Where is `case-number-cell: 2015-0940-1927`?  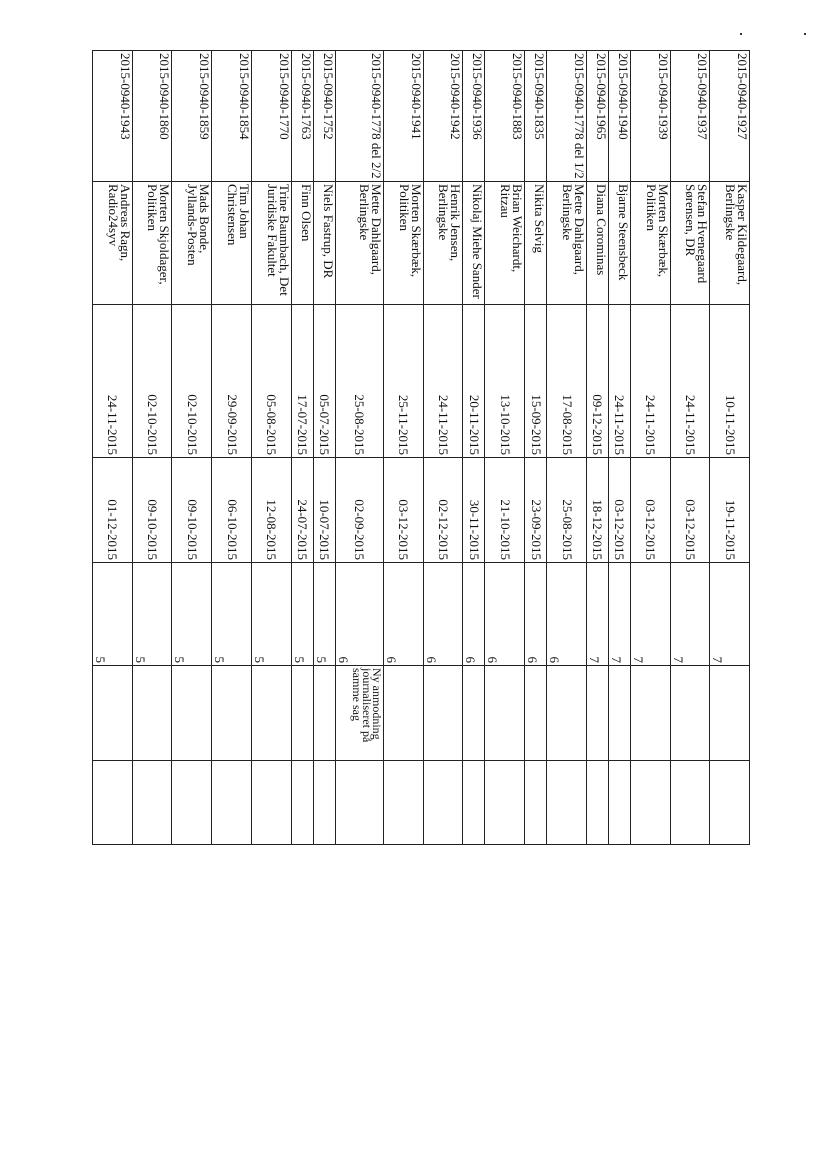
case-number-cell: 2015-0940-1927 is located at coordinates (729, 116).